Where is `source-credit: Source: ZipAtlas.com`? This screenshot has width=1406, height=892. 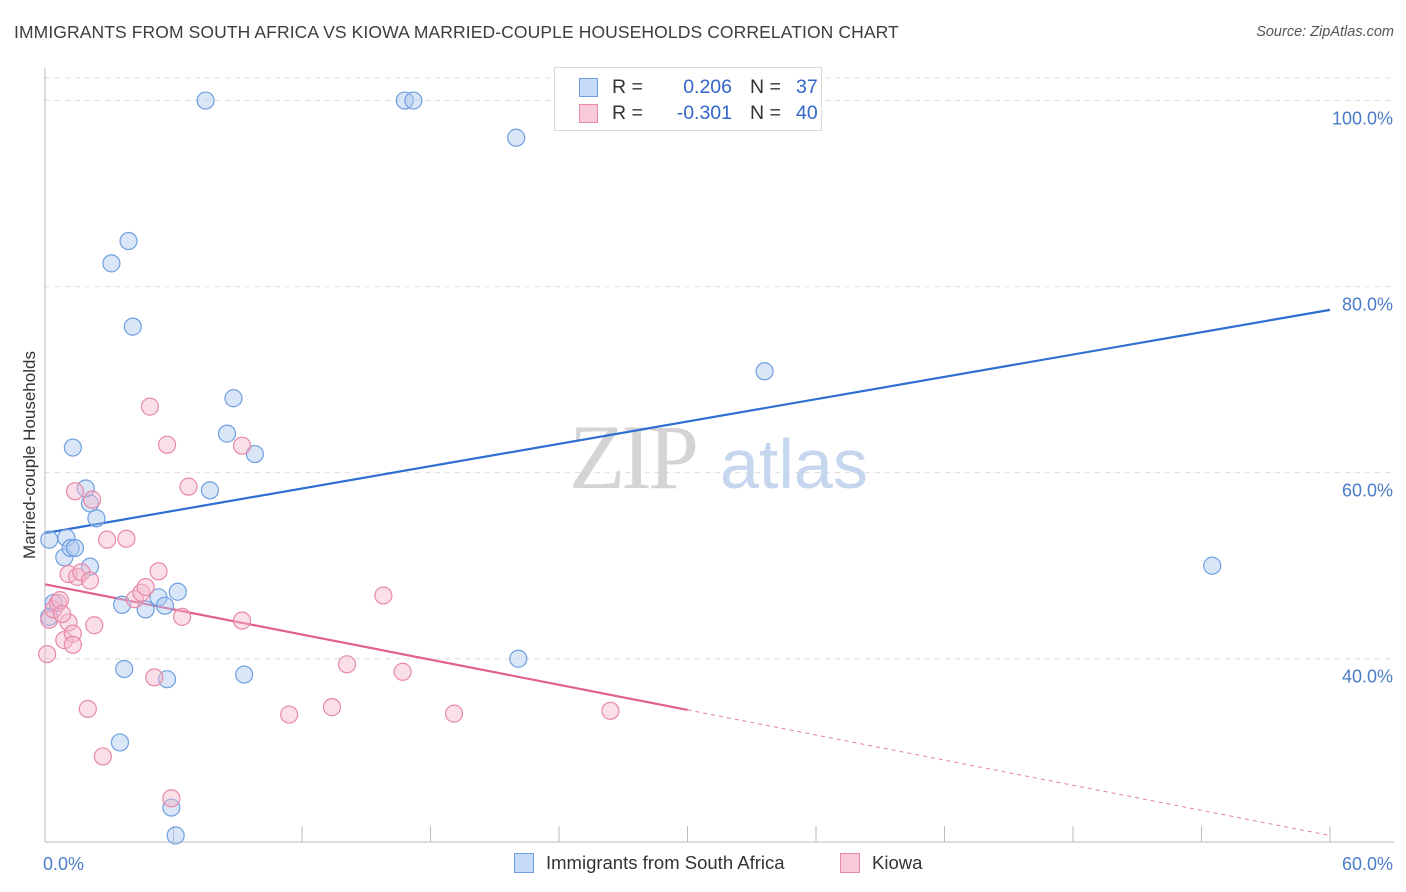
source-credit: Source: ZipAtlas.com is located at coordinates (1325, 32).